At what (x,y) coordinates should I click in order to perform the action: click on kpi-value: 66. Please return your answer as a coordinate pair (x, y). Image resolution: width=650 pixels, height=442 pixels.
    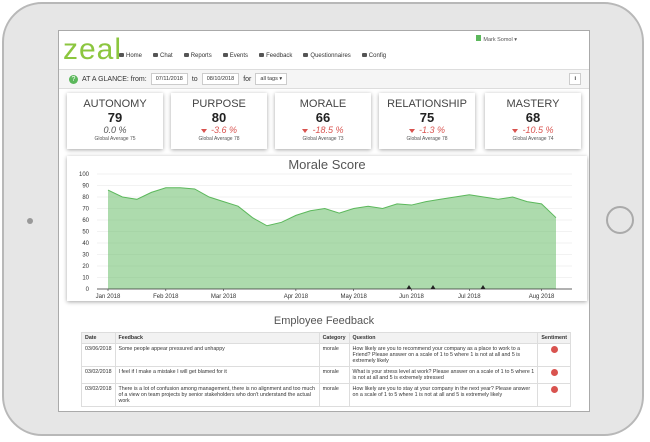
    Looking at the image, I should click on (323, 117).